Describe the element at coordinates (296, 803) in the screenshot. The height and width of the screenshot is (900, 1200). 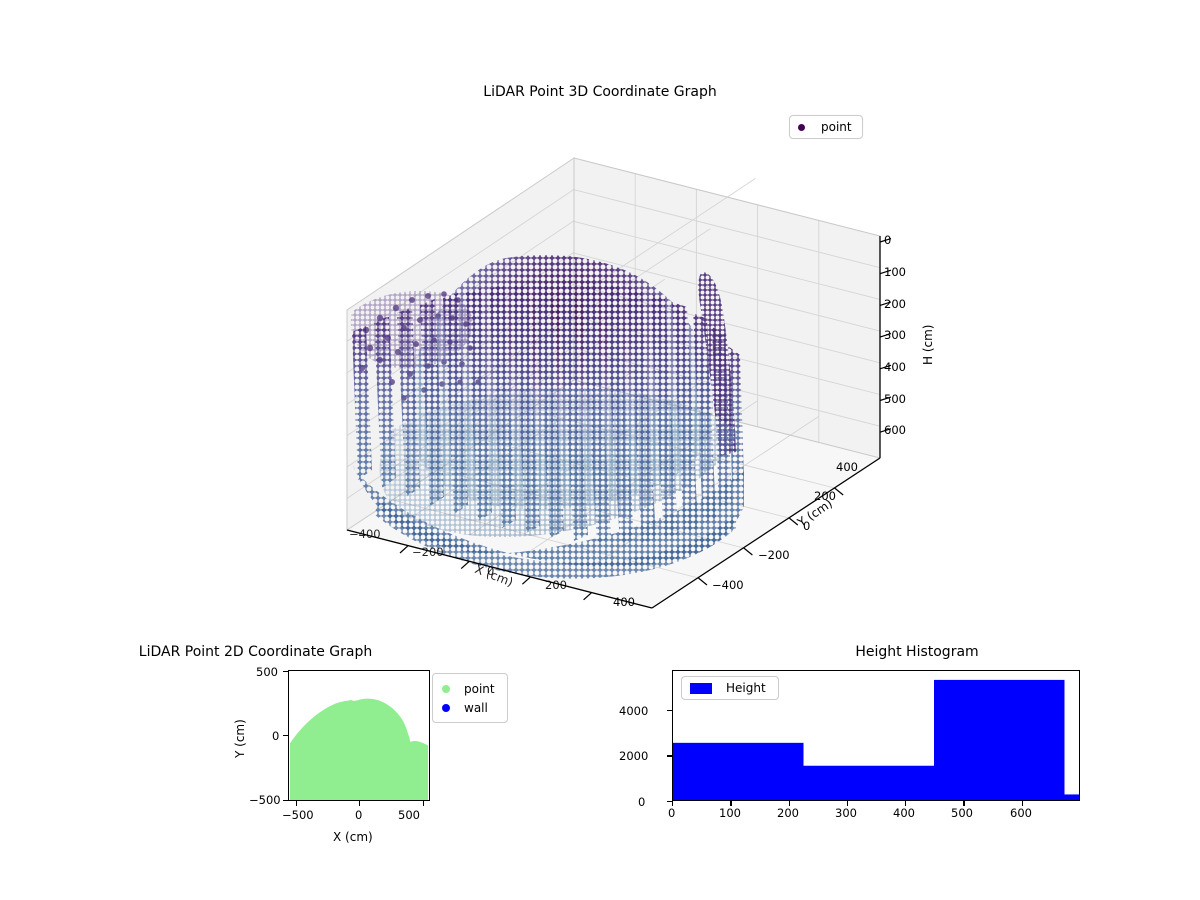
I see `tickmark-2d-x-neg500` at that location.